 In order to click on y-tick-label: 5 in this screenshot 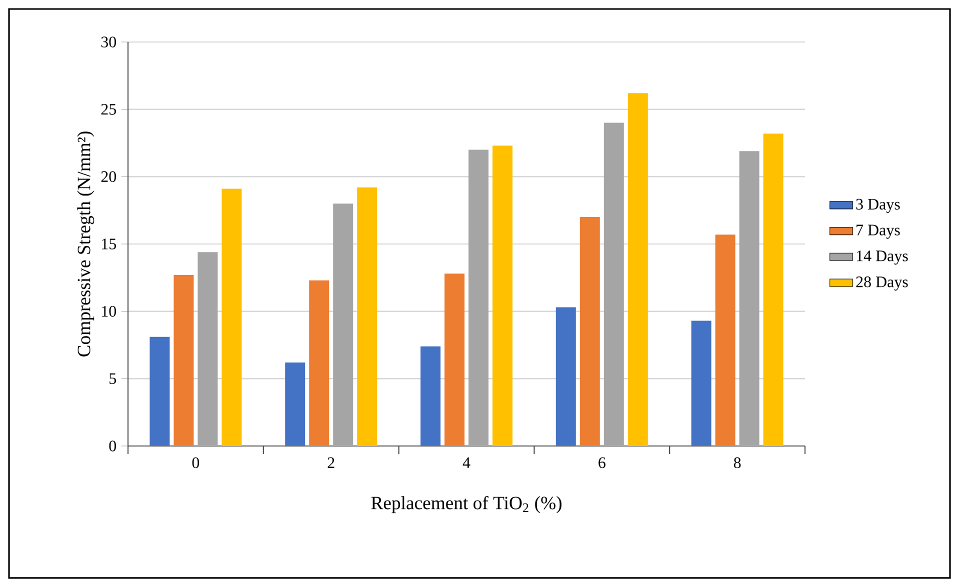, I will do `click(113, 378)`.